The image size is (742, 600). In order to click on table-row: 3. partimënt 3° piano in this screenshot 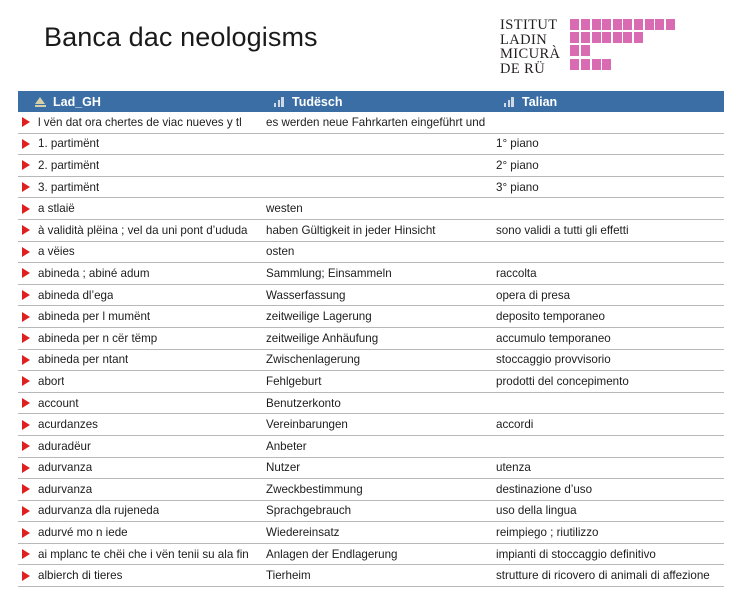, I will do `click(371, 187)`.